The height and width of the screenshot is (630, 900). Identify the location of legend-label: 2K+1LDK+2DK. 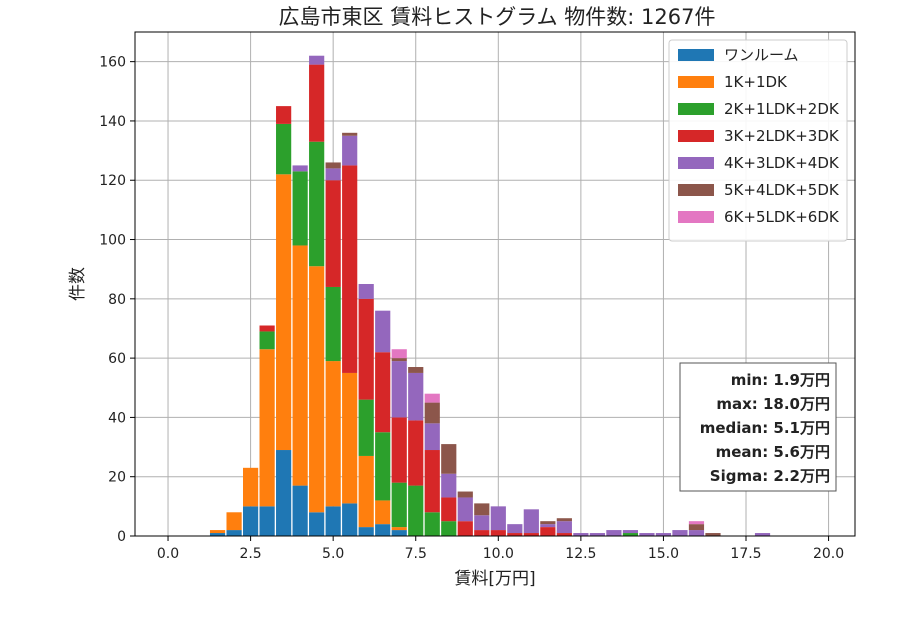
(782, 109).